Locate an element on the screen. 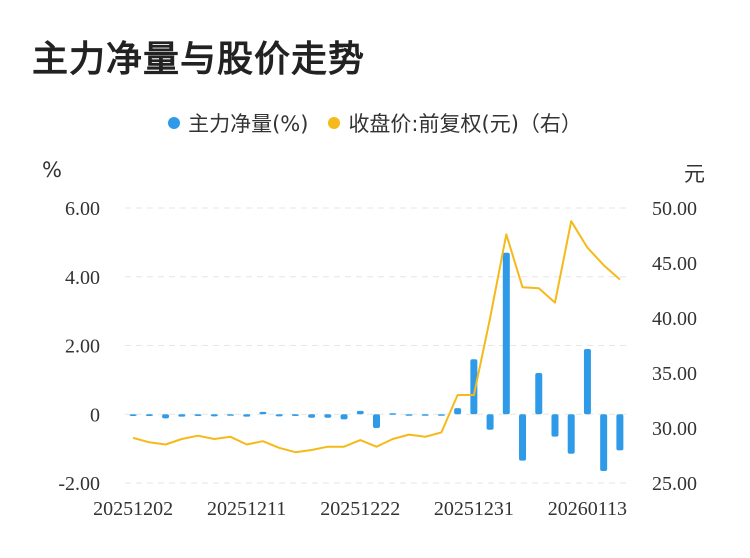 Image resolution: width=750 pixels, height=558 pixels. right-axis-unit: 元 is located at coordinates (694, 174).